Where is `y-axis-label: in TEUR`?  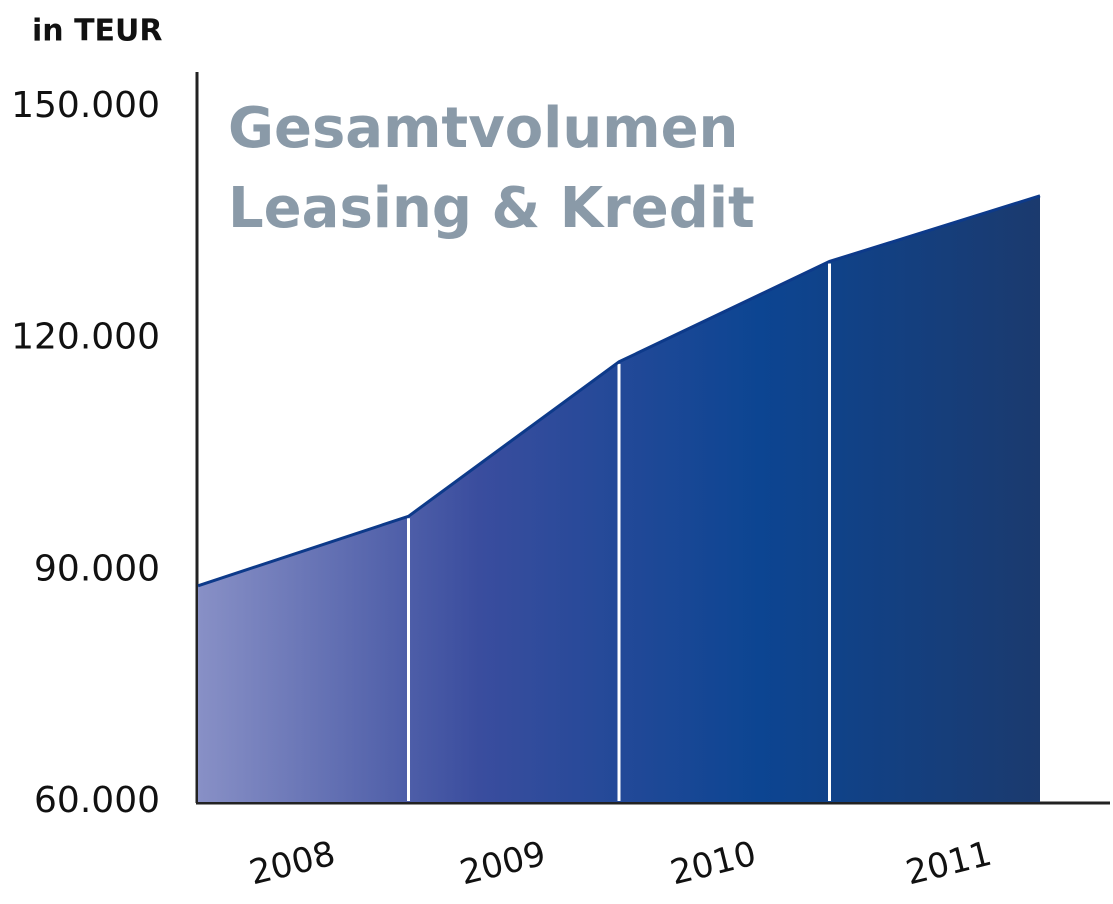
y-axis-label: in TEUR is located at coordinates (97, 31).